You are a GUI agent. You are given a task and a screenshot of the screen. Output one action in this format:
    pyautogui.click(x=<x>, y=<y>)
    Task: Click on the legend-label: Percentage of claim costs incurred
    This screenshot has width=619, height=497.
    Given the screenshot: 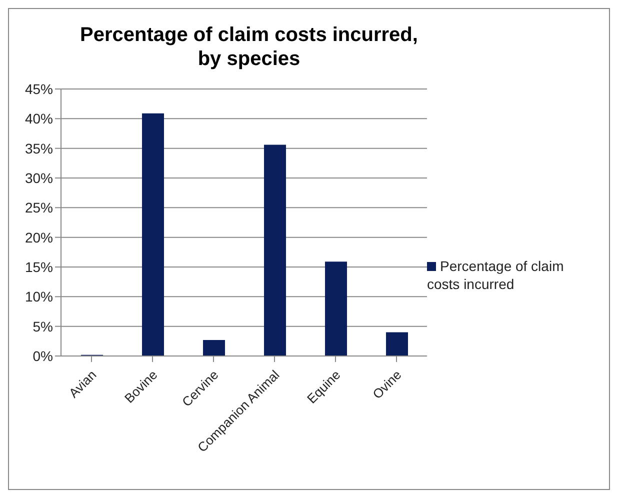 What is the action you would take?
    pyautogui.click(x=495, y=275)
    